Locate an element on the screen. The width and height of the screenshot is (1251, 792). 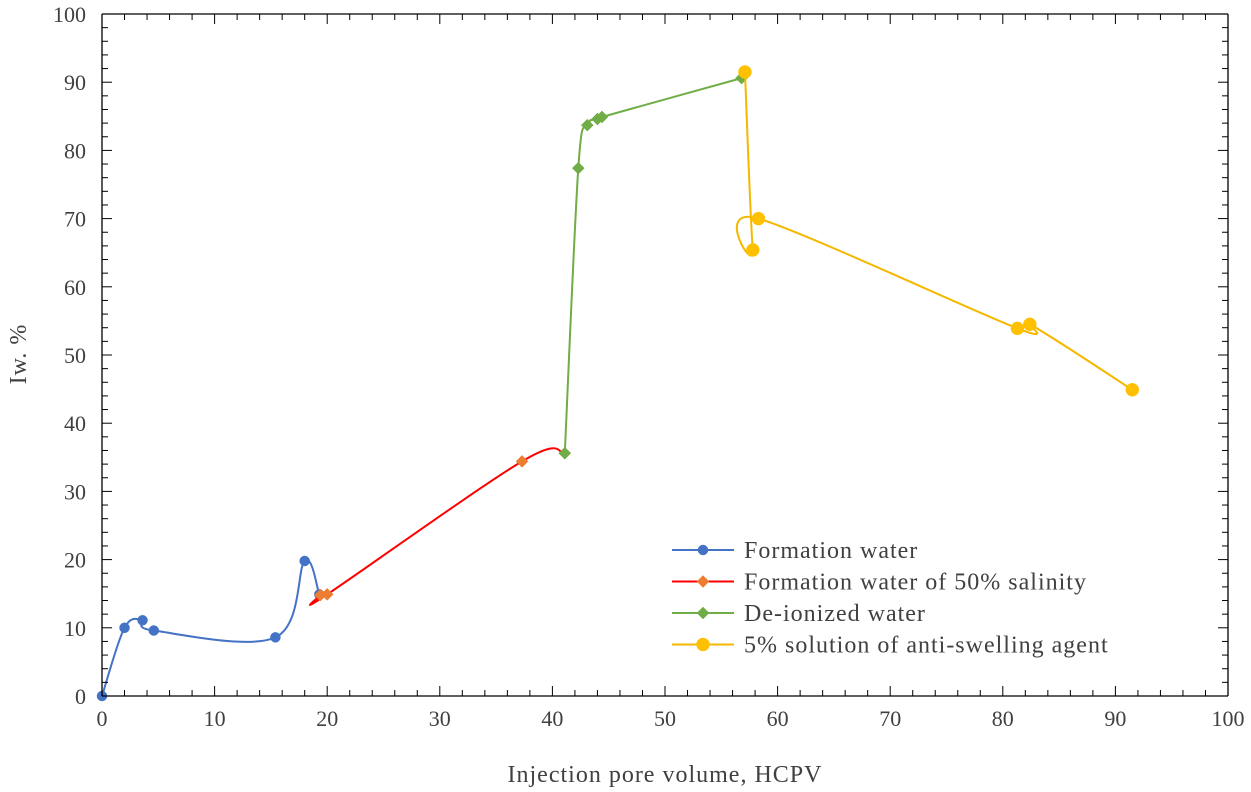
legend-entry: Formation water is located at coordinates (795, 551).